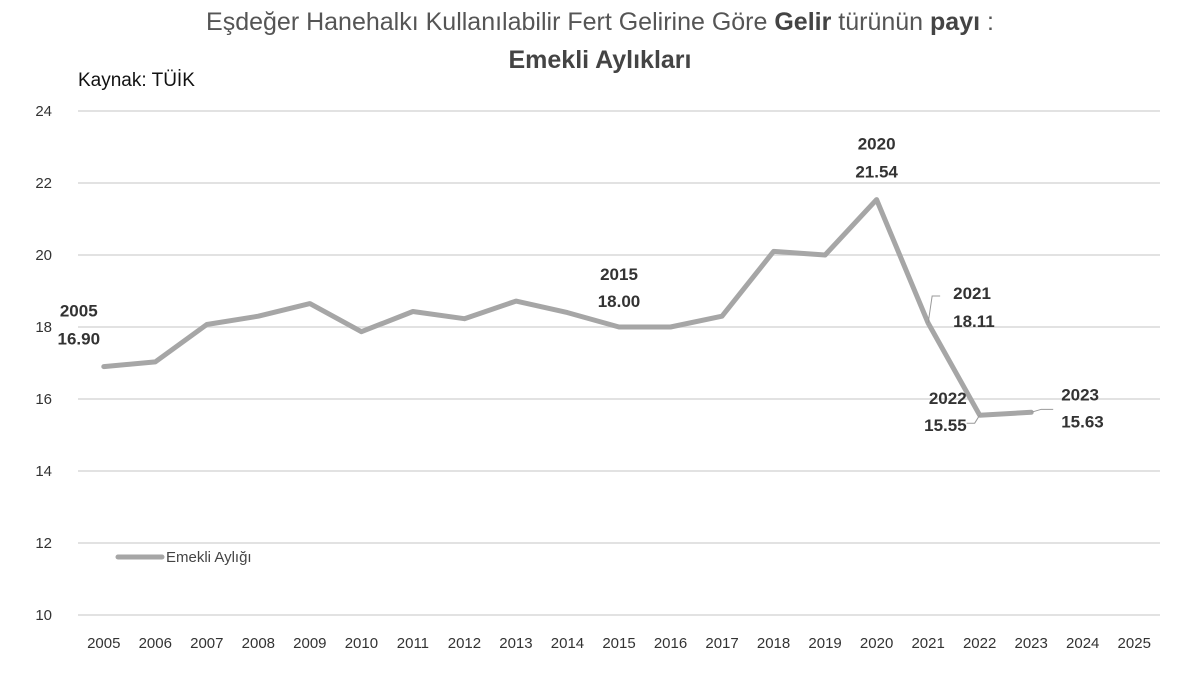 The height and width of the screenshot is (675, 1200). What do you see at coordinates (948, 398) in the screenshot?
I see `data-label-year: 2022` at bounding box center [948, 398].